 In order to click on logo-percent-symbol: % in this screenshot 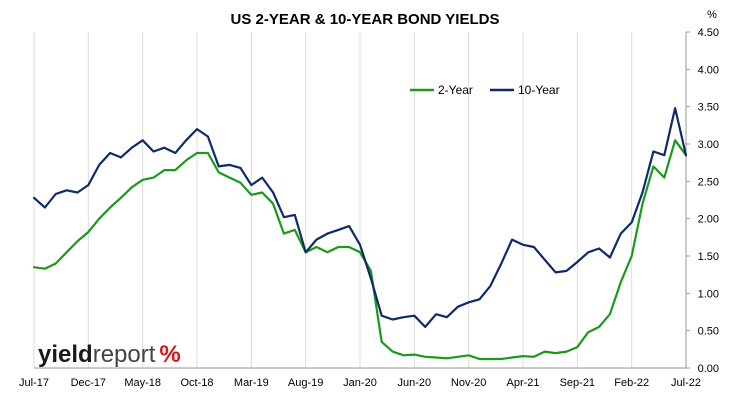, I will do `click(169, 354)`.